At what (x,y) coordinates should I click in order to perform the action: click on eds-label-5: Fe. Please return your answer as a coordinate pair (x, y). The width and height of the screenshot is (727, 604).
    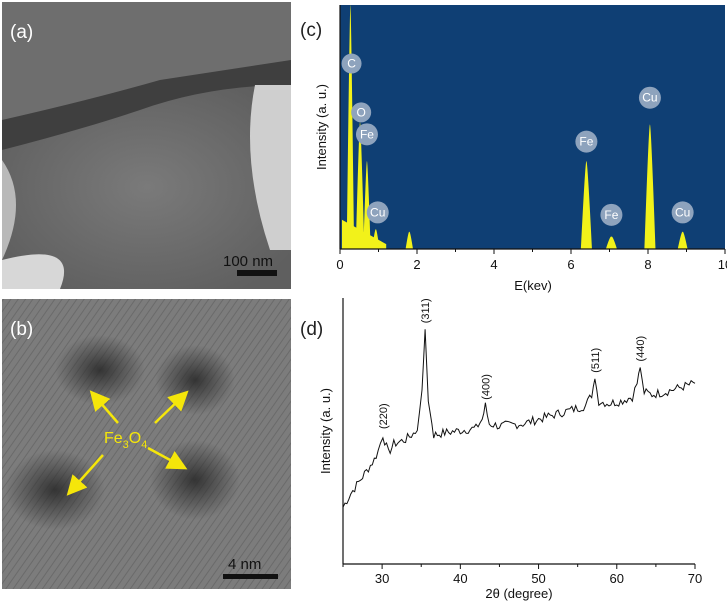
    Looking at the image, I should click on (611, 215).